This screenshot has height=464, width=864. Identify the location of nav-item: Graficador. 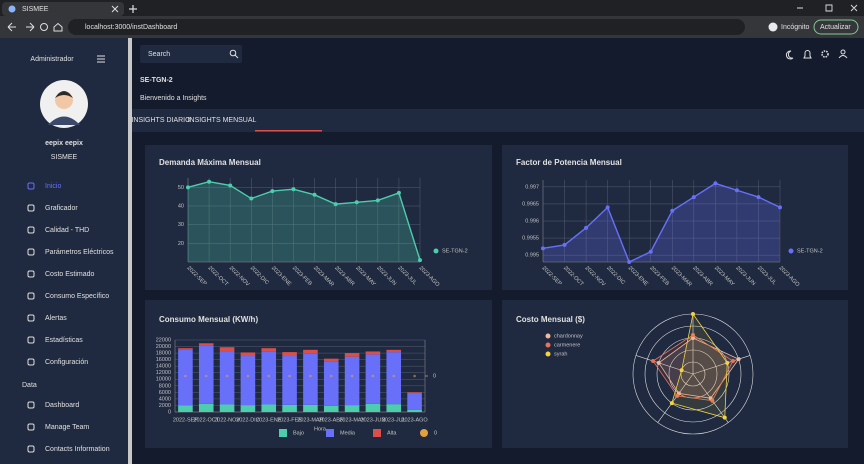
(61, 208).